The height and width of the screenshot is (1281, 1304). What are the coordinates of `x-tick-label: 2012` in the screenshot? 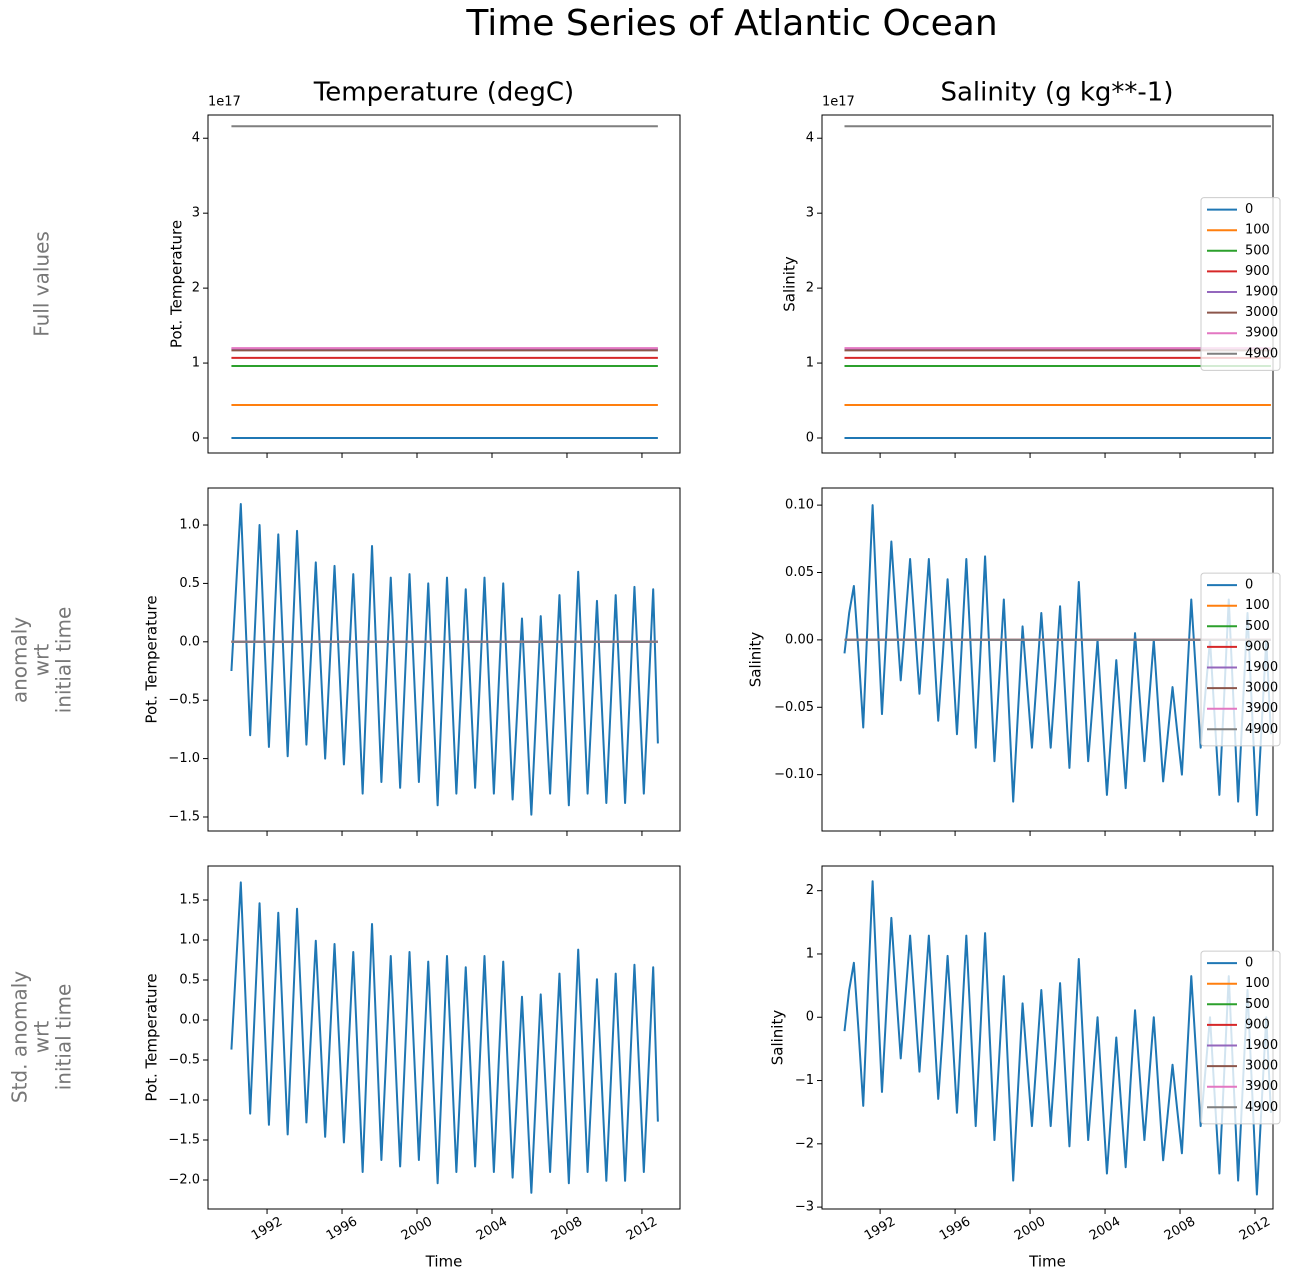 It's located at (642, 1229).